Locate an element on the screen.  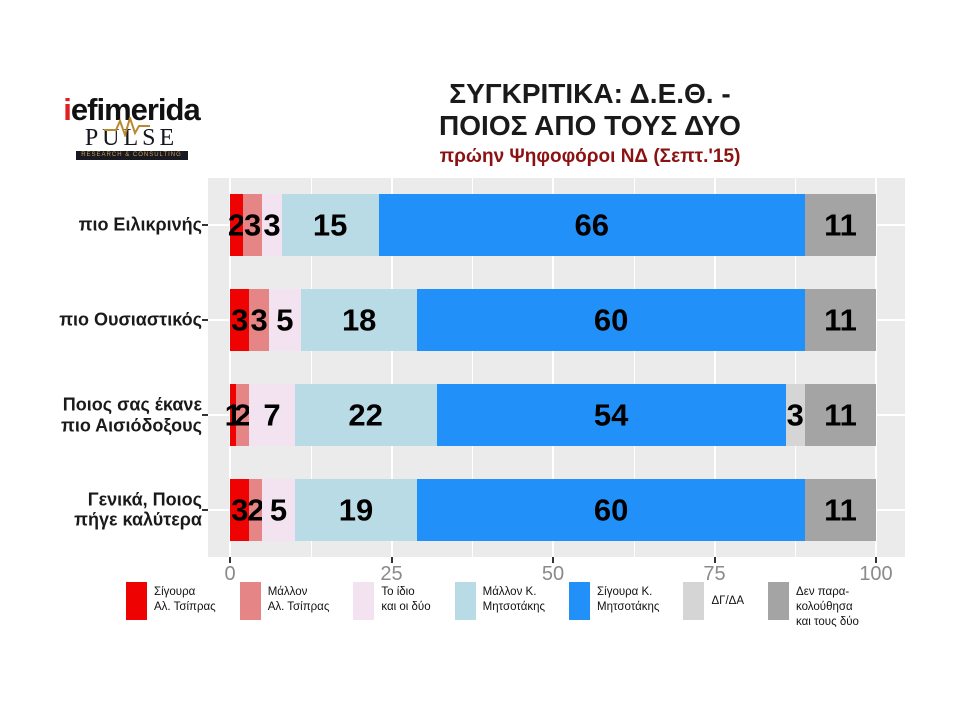
legend-item: Μάλλον Κ. Μητσοτάκης is located at coordinates (500, 601).